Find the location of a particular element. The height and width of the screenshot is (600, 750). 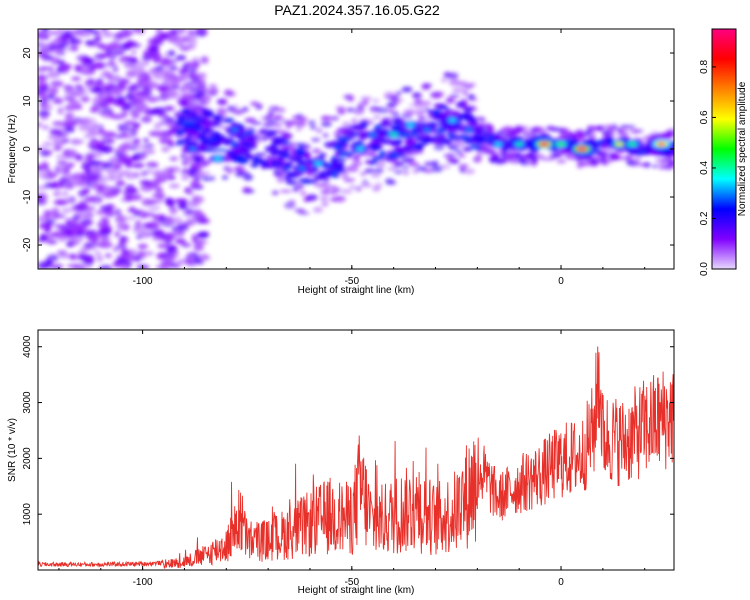

colorbar-tick-label: 0.0 is located at coordinates (704, 269).